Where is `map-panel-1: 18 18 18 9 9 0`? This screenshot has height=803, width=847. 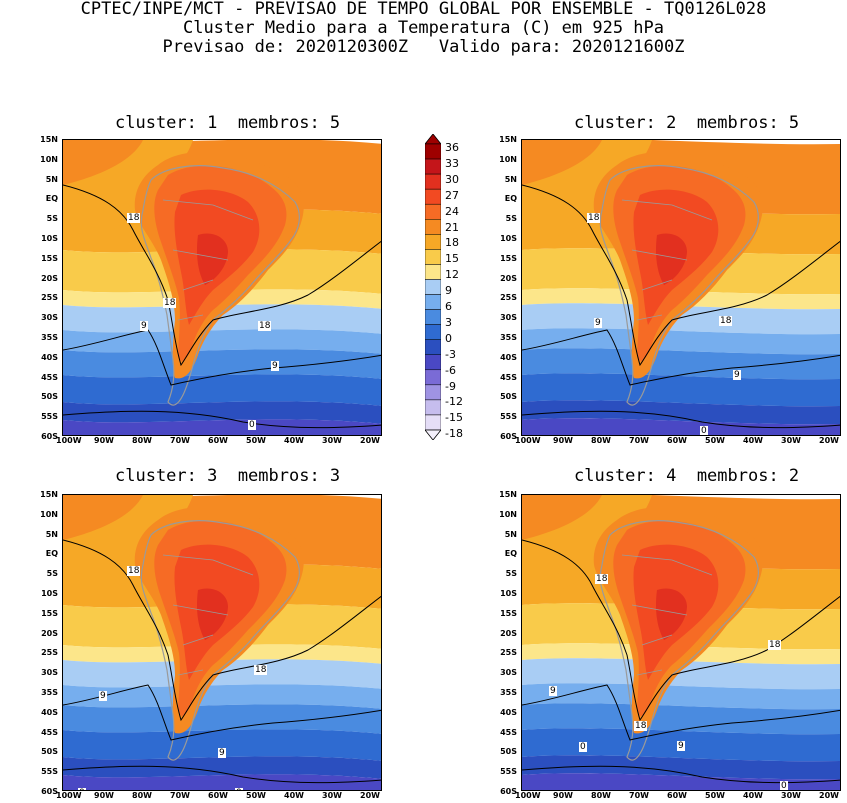
map-panel-1: 18 18 18 9 9 0 is located at coordinates (222, 287).